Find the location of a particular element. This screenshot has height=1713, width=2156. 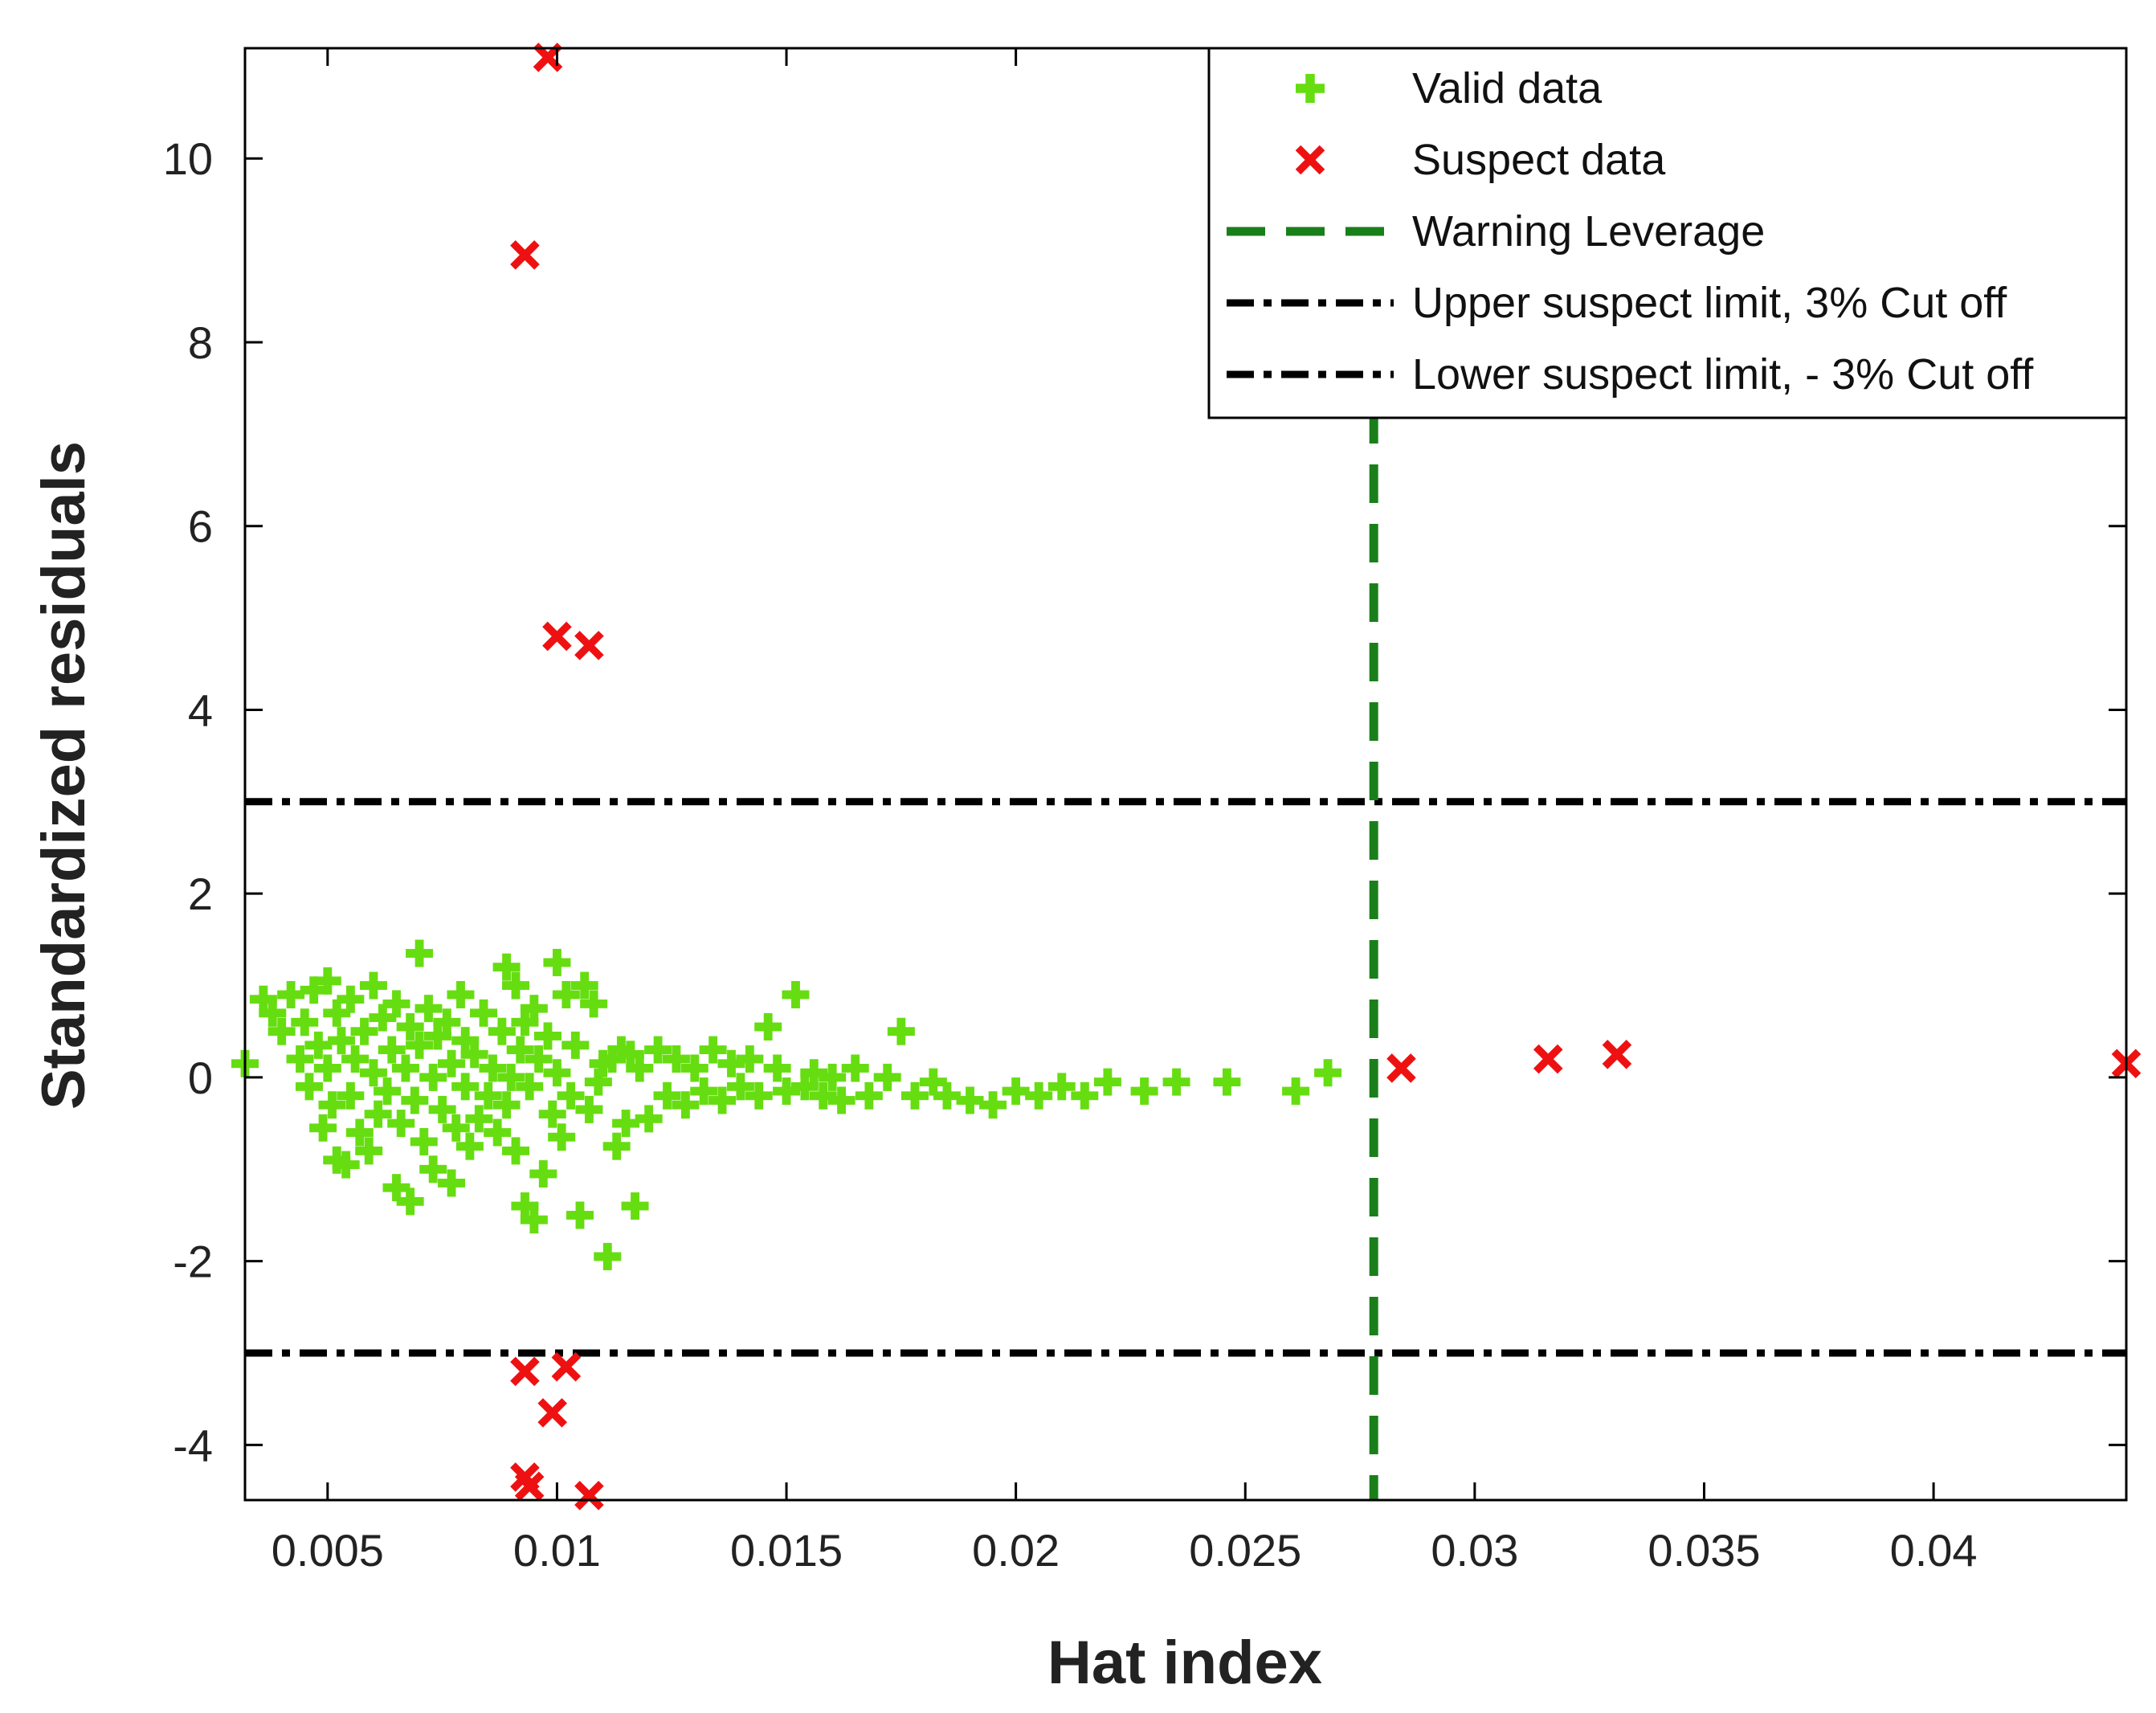

x-tick-label: 0.015 is located at coordinates (787, 1550).